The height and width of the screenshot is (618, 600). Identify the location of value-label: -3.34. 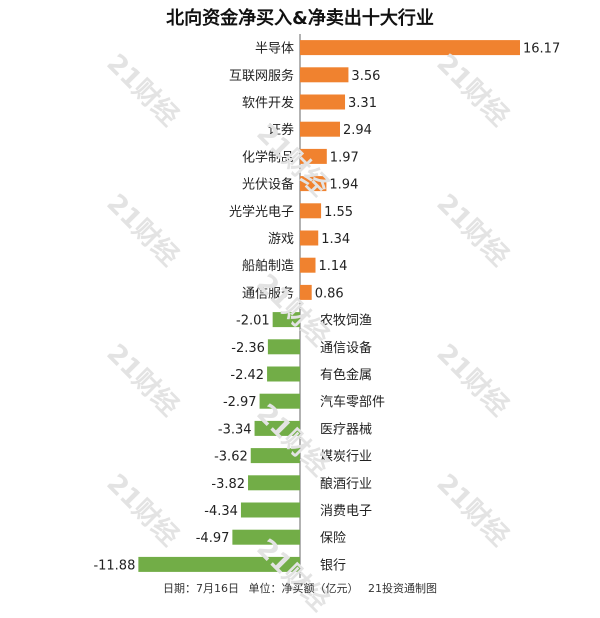
(235, 429).